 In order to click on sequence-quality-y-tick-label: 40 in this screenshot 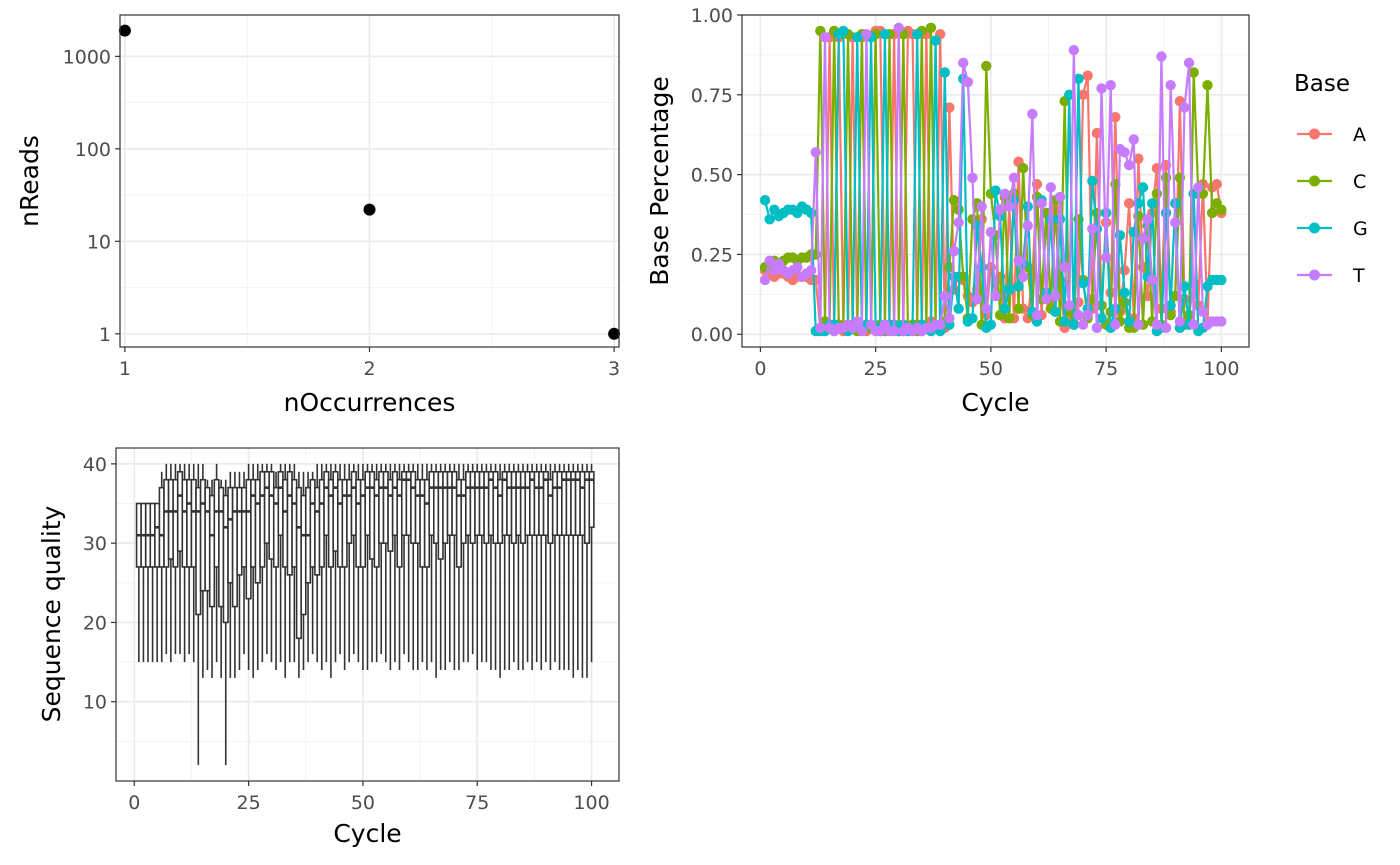, I will do `click(95, 465)`.